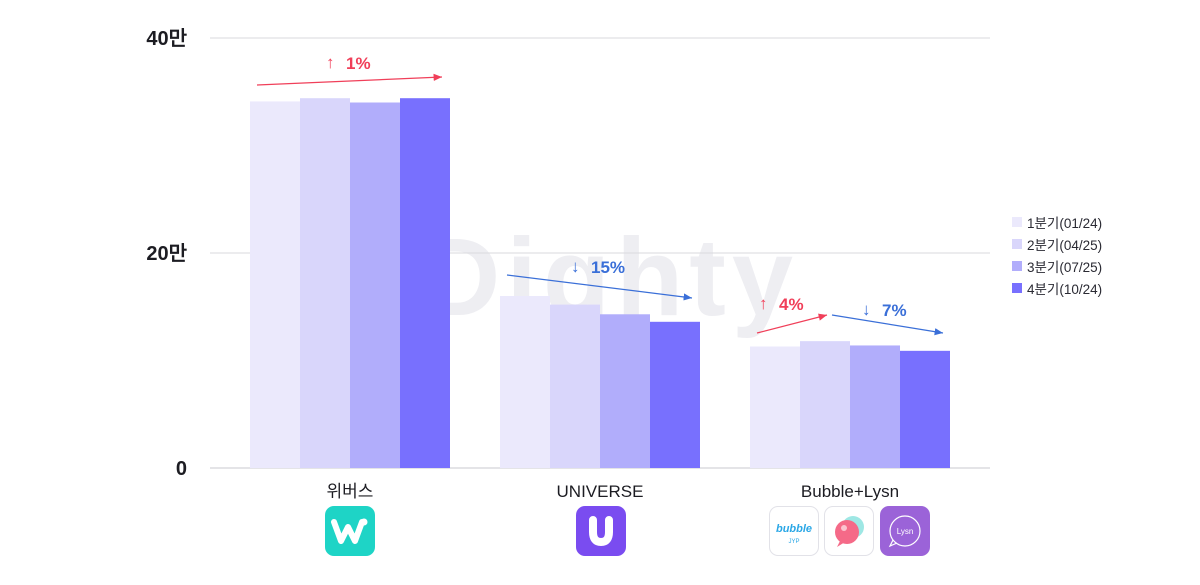  I want to click on bubble-icon: bubble JYP, so click(794, 531).